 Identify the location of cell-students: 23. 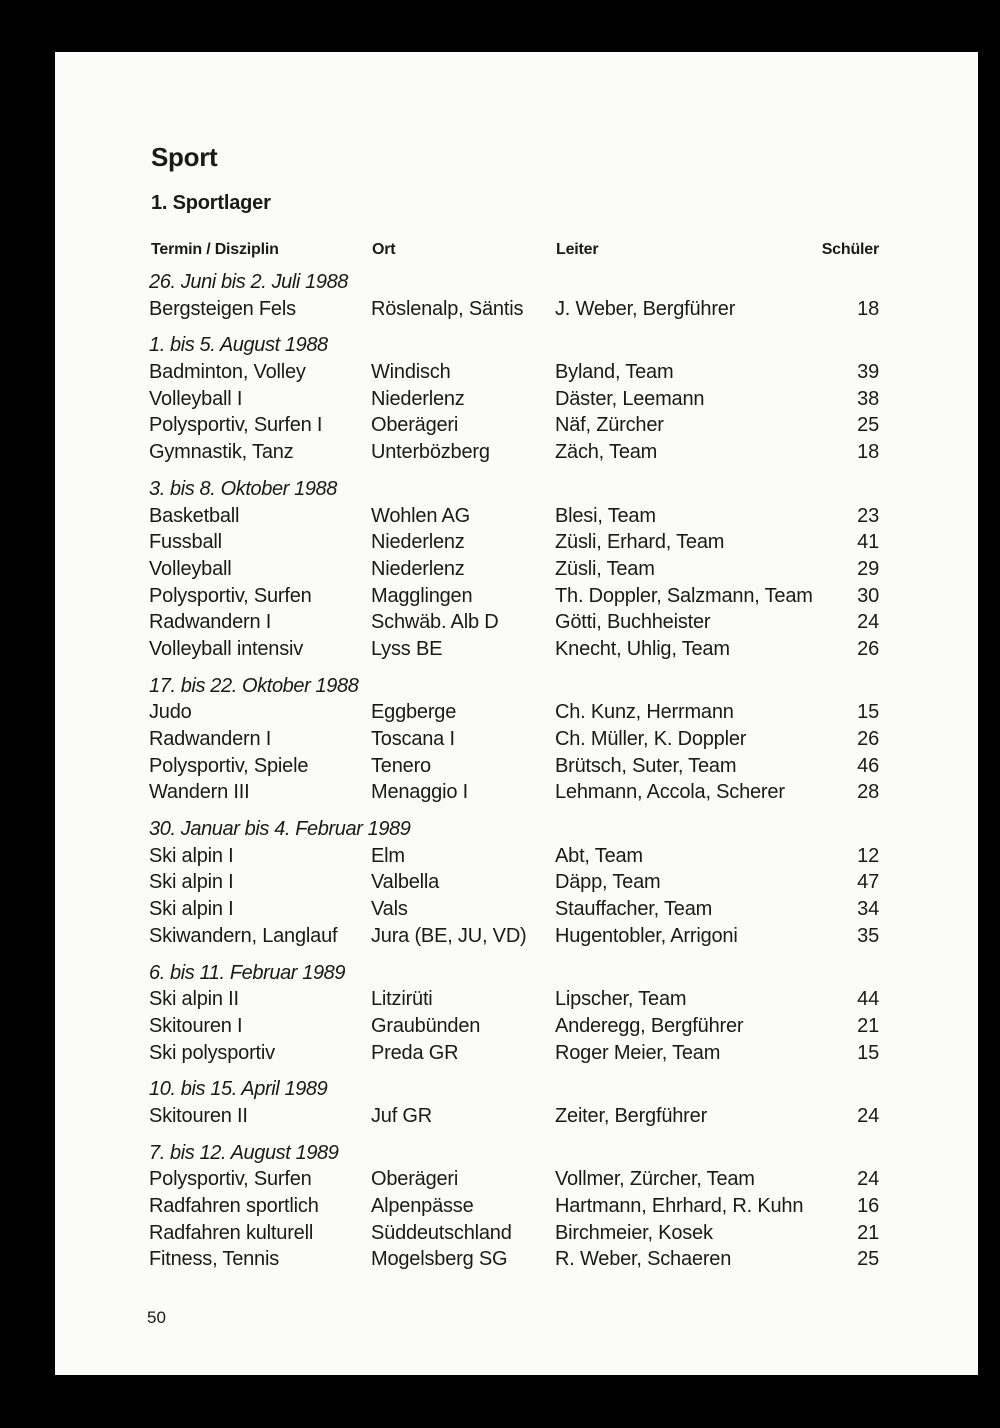
(868, 515).